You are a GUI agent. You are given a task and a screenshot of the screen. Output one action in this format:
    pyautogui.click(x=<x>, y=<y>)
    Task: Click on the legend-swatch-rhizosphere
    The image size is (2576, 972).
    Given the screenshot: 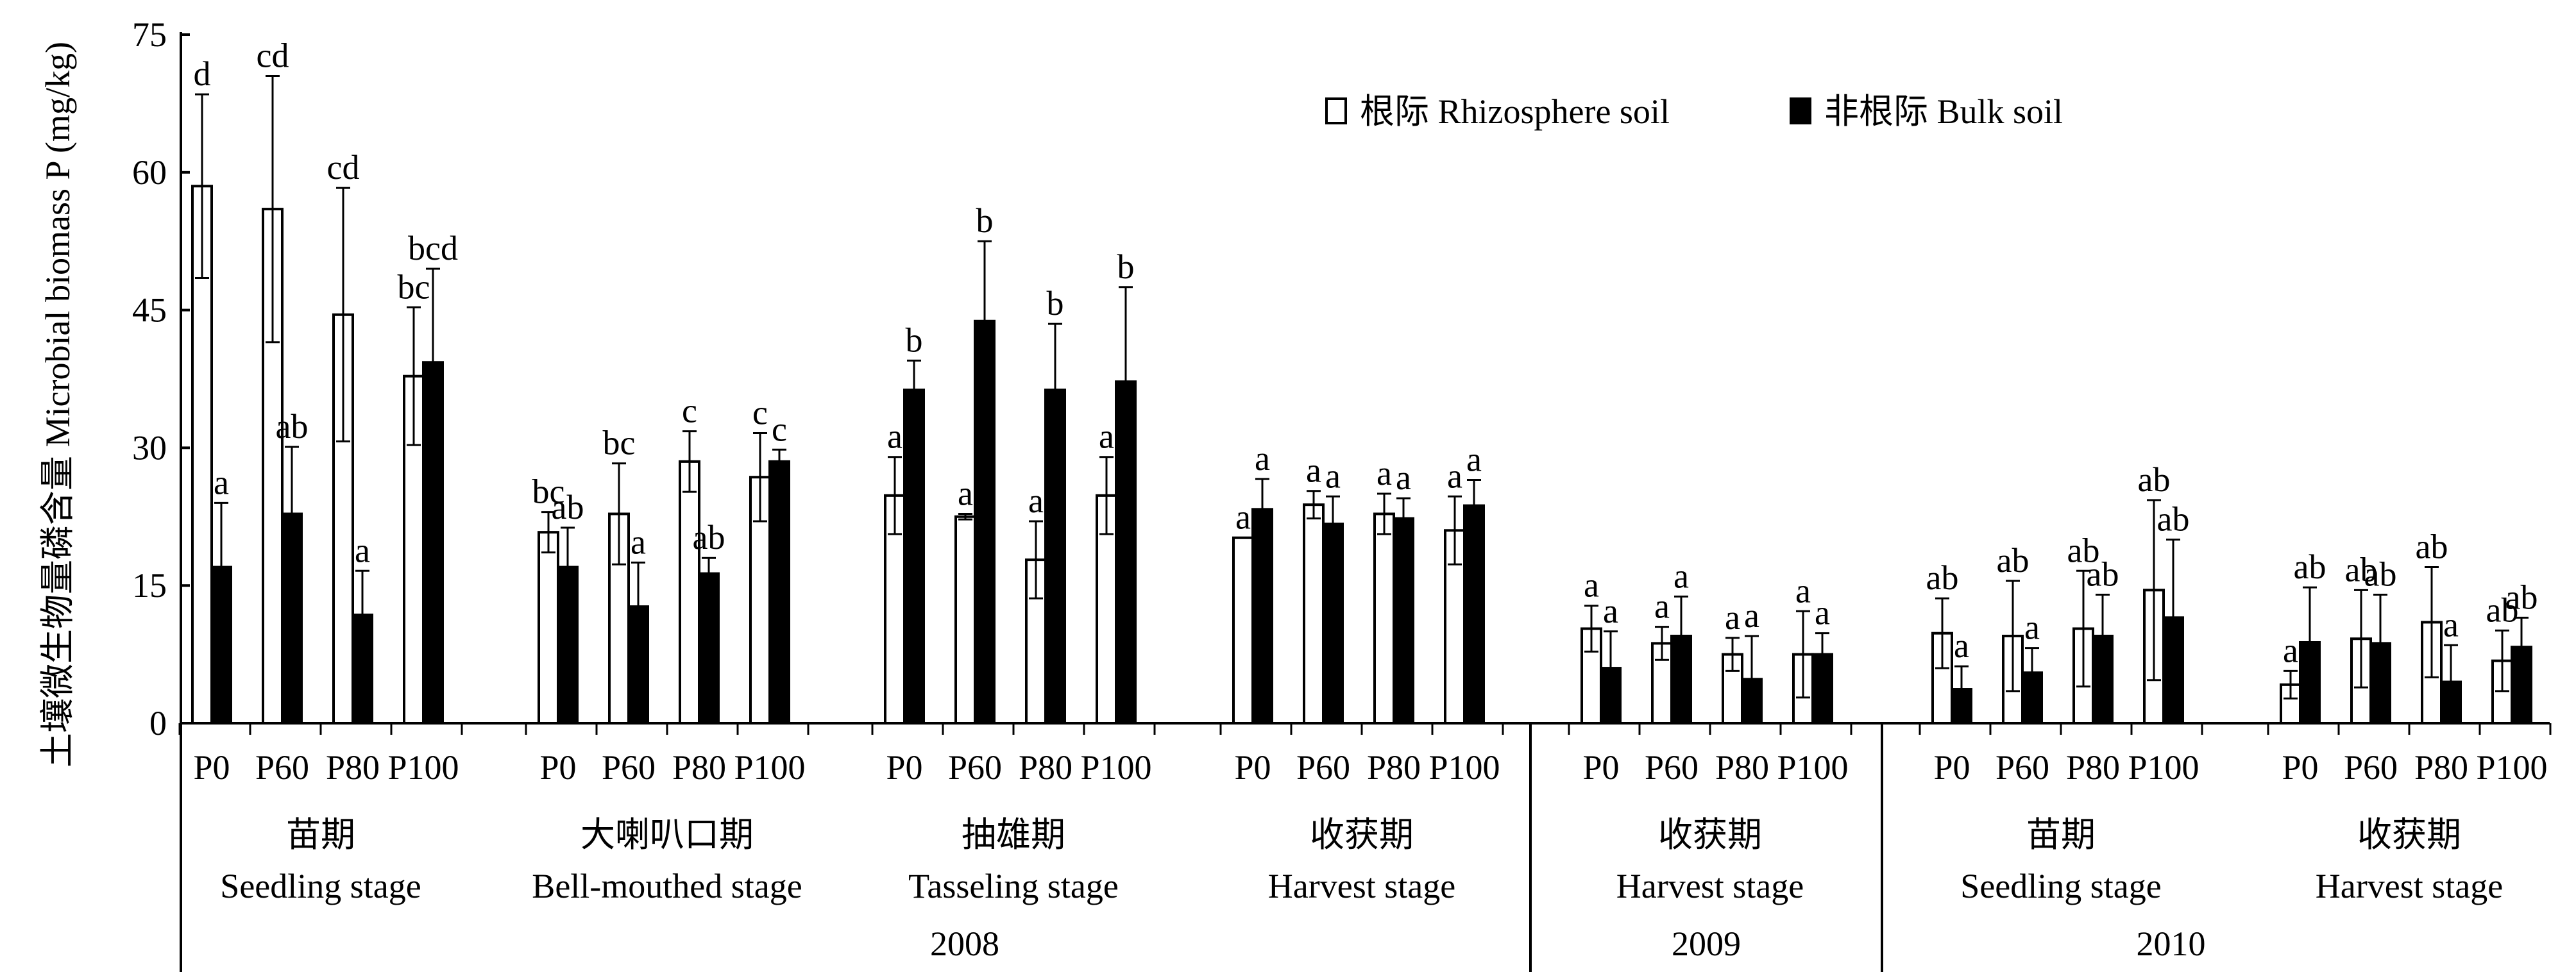 What is the action you would take?
    pyautogui.click(x=1336, y=111)
    